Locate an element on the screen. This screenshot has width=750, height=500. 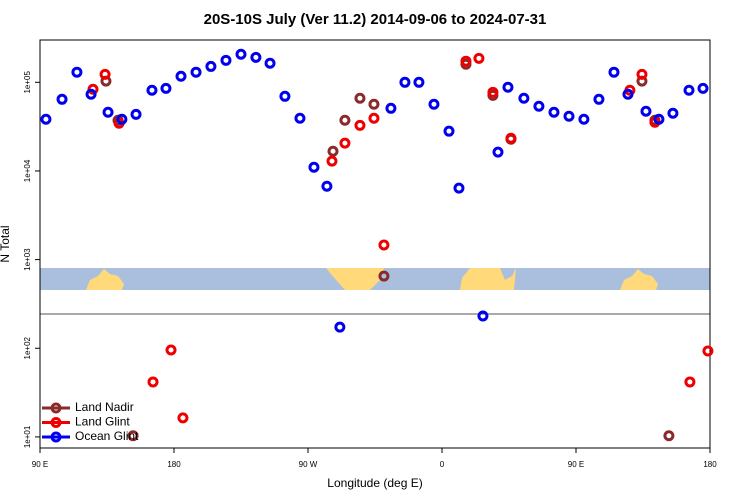
legend-label: Land Nadir is located at coordinates (104, 407).